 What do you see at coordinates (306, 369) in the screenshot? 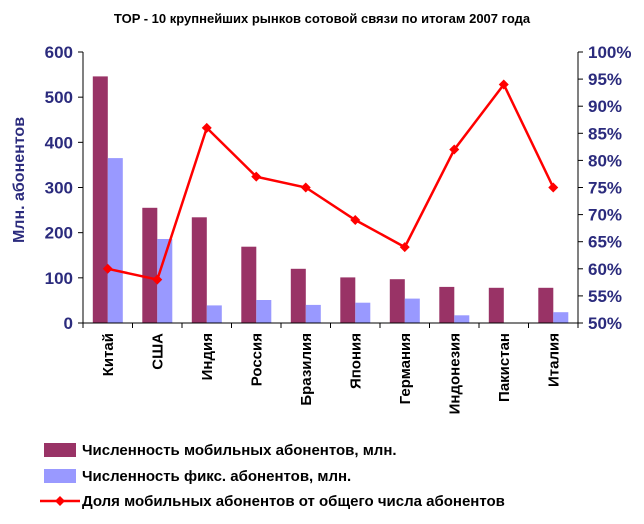
I see `x-tick-label-4: Бразилия` at bounding box center [306, 369].